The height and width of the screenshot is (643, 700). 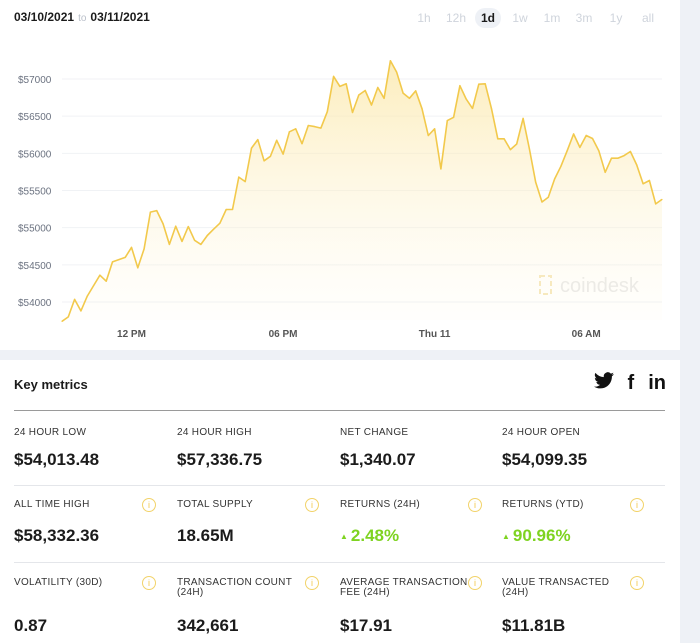 I want to click on linkedin-icon: in, so click(x=657, y=383).